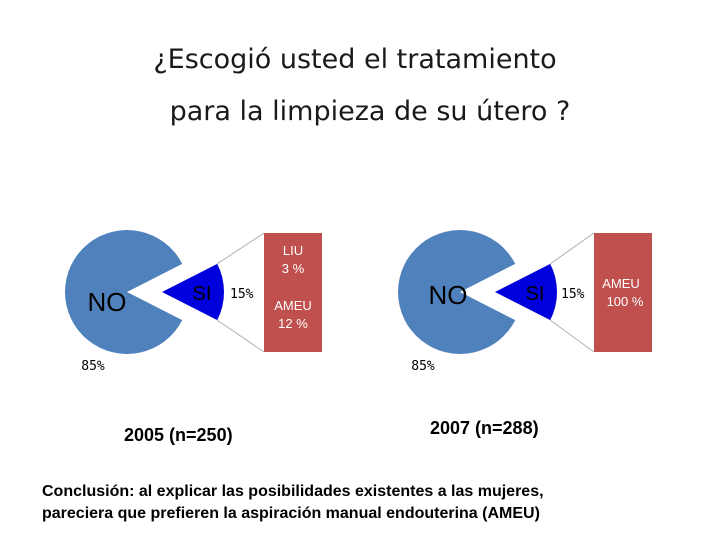 The width and height of the screenshot is (720, 540). Describe the element at coordinates (572, 336) in the screenshot. I see `chart-2-connector-bottom` at that location.